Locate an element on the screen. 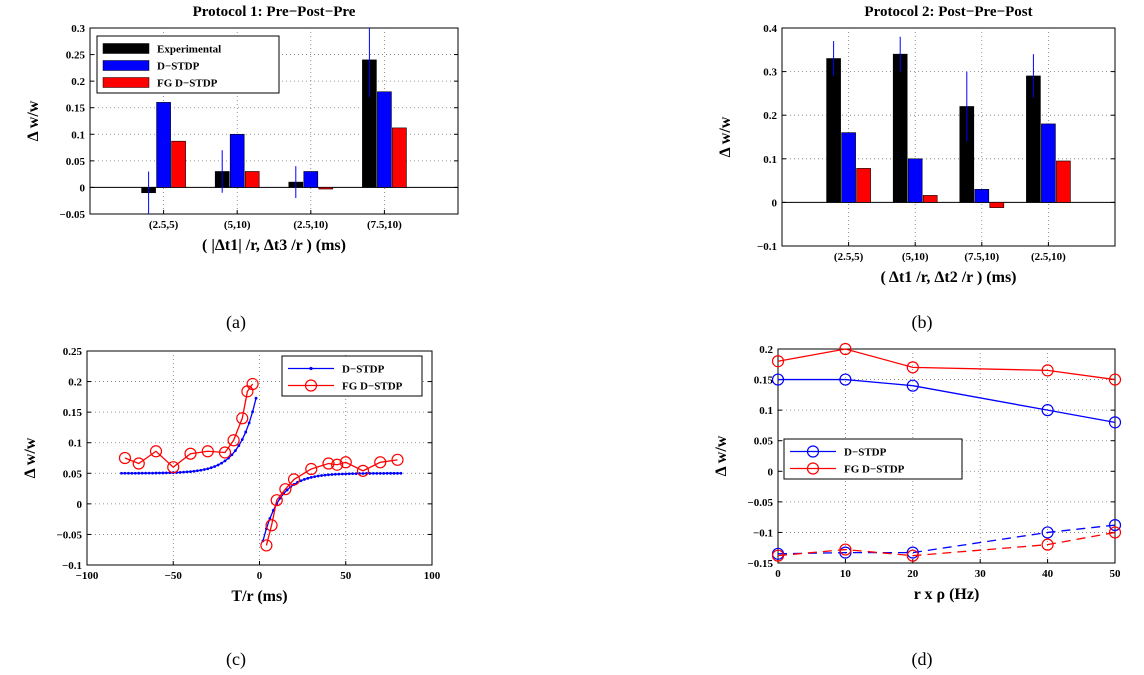  legend-label: FG D−STDP is located at coordinates (372, 387).